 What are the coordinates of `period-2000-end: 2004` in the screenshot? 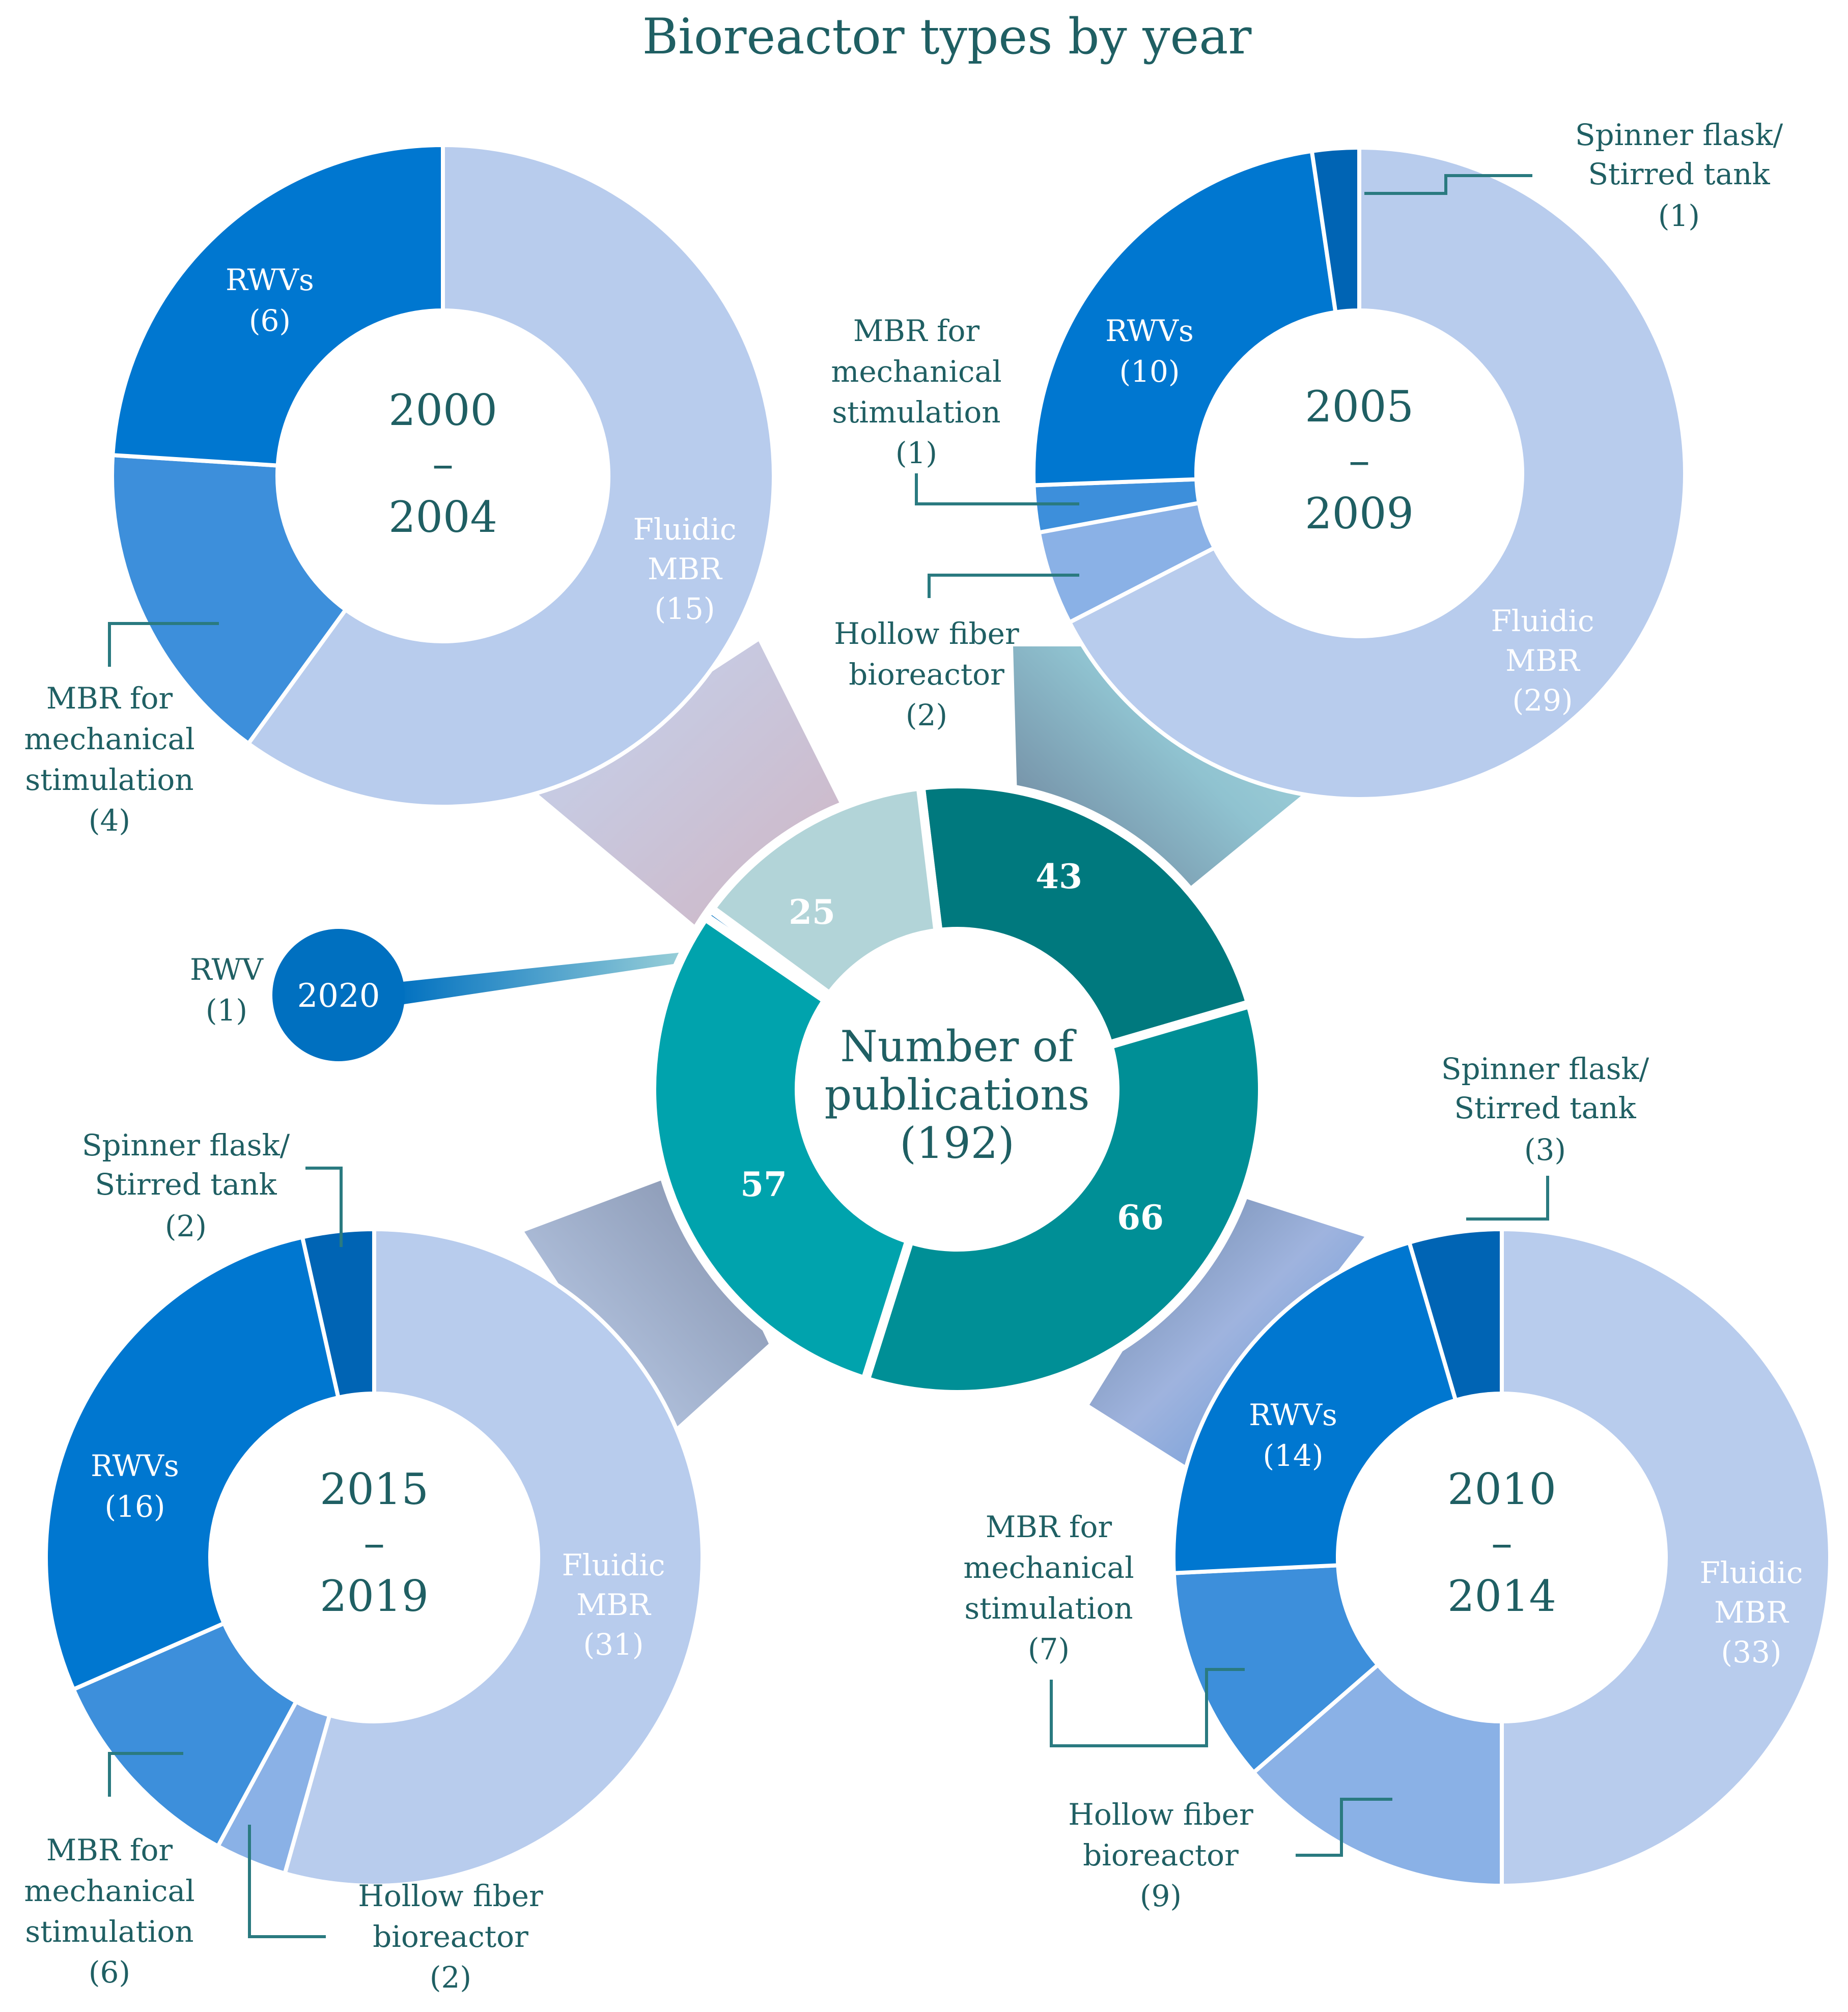 It's located at (442, 517).